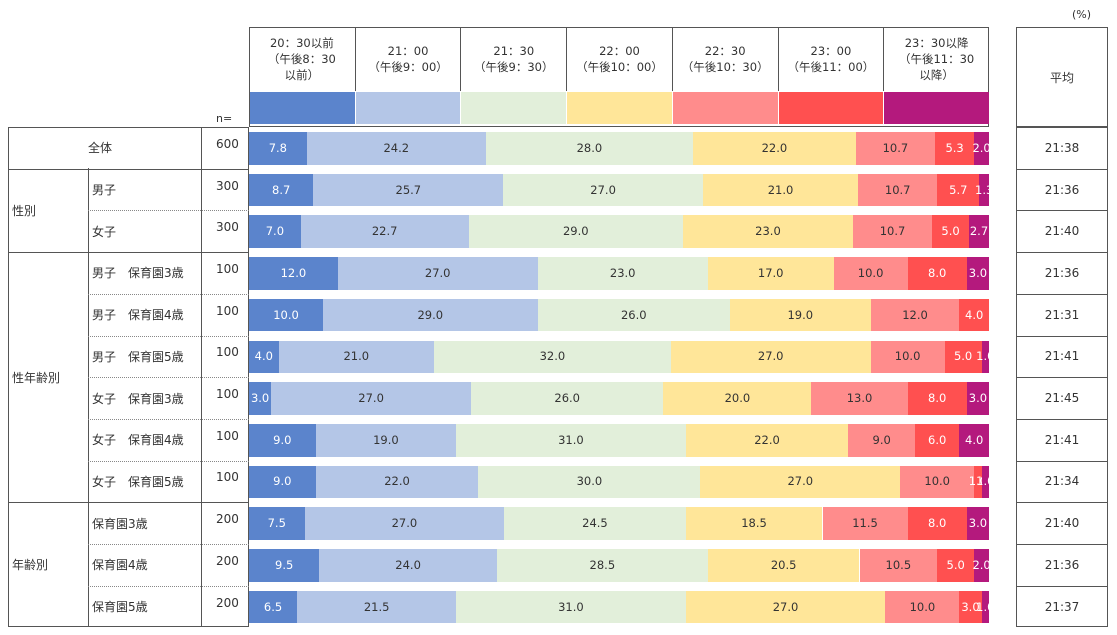 The image size is (1117, 635). What do you see at coordinates (404, 523) in the screenshot?
I see `data-label: 27.0` at bounding box center [404, 523].